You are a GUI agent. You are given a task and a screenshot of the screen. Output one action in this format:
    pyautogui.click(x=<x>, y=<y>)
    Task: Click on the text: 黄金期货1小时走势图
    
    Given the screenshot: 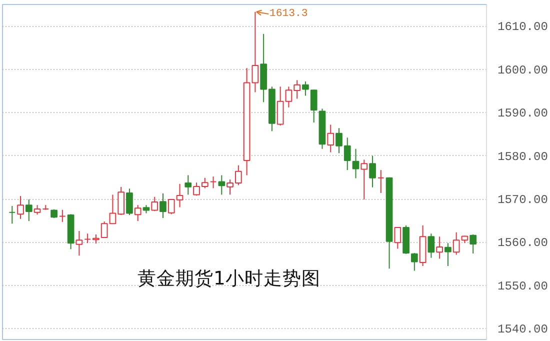 What is the action you would take?
    pyautogui.click(x=229, y=279)
    